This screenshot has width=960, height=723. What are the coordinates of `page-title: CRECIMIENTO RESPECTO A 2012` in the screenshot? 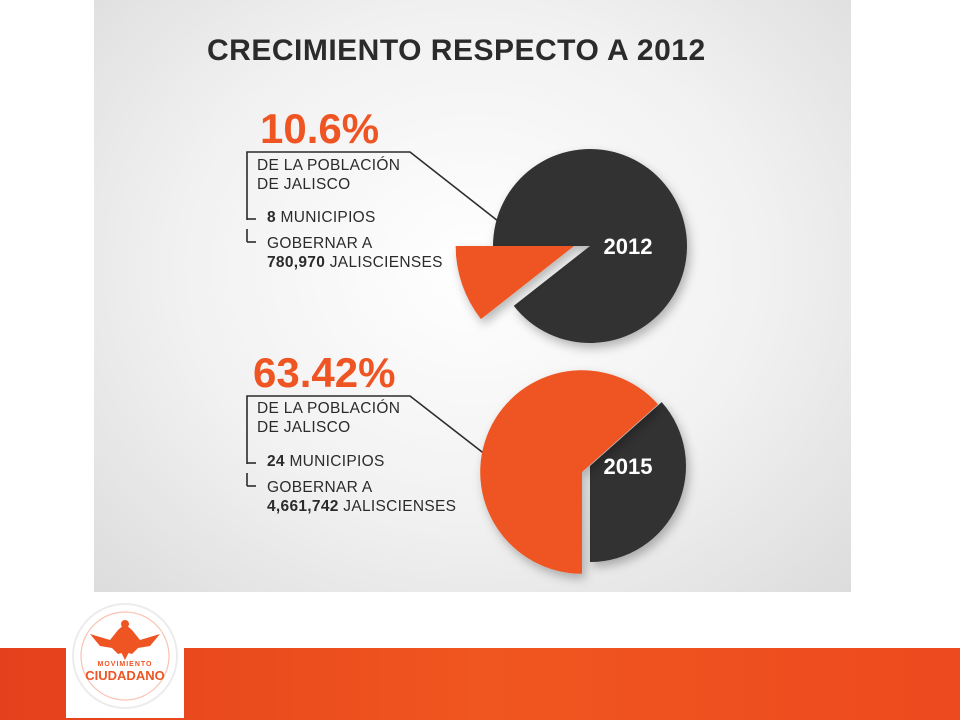 It's located at (456, 50).